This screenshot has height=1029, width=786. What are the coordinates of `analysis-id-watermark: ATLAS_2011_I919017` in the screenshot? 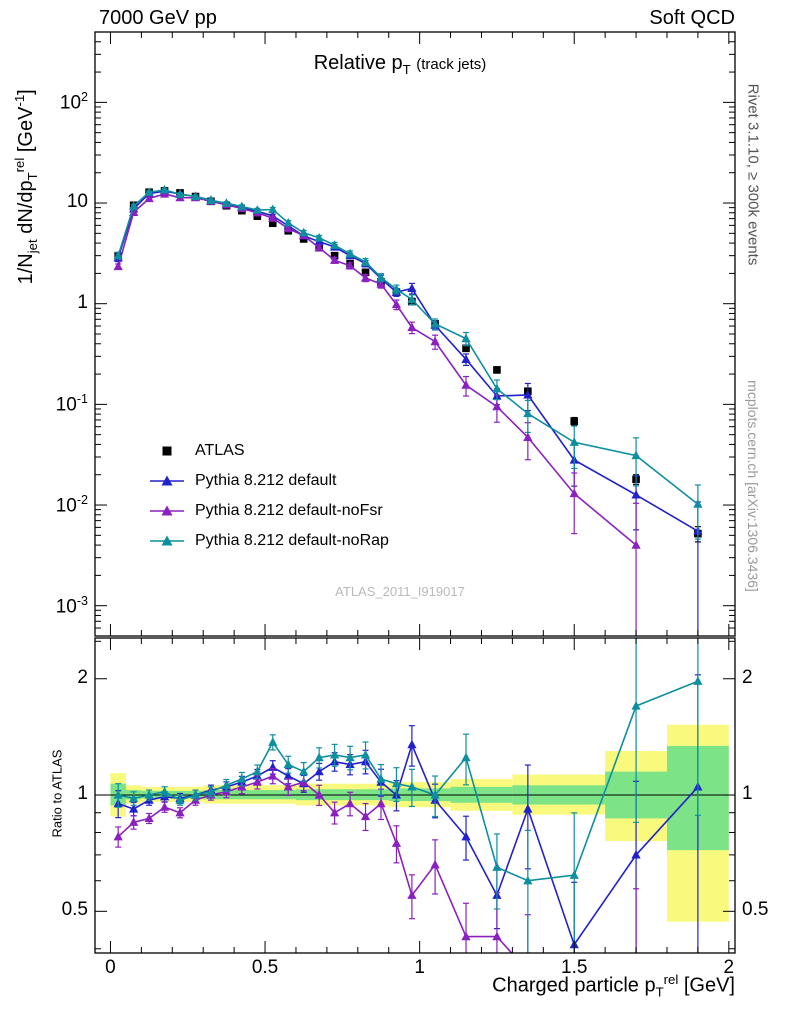 It's located at (400, 591).